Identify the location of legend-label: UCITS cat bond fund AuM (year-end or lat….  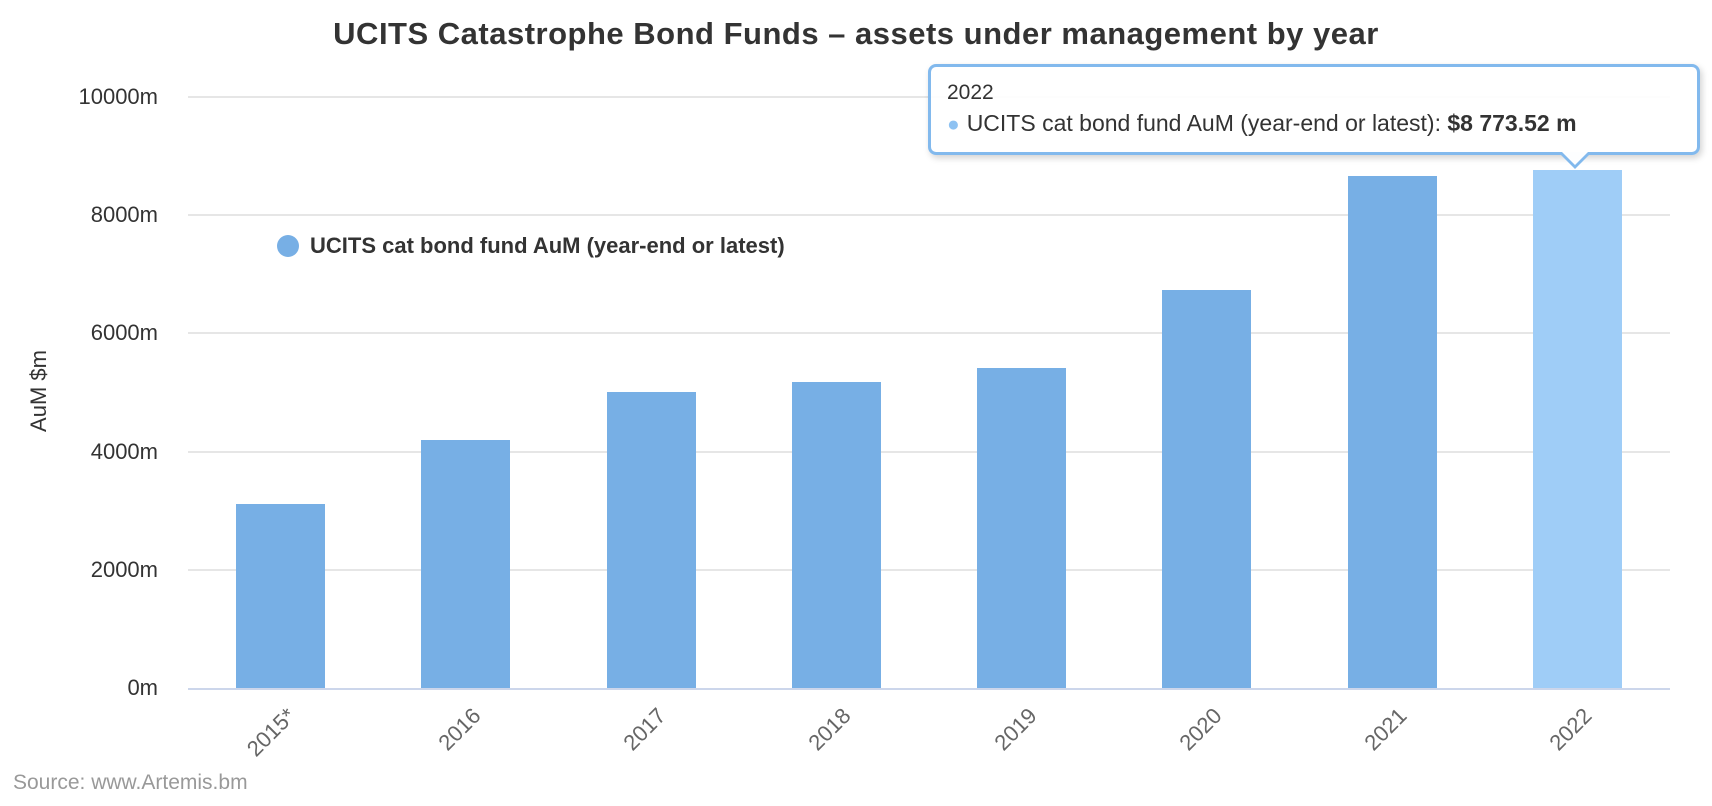
(547, 245).